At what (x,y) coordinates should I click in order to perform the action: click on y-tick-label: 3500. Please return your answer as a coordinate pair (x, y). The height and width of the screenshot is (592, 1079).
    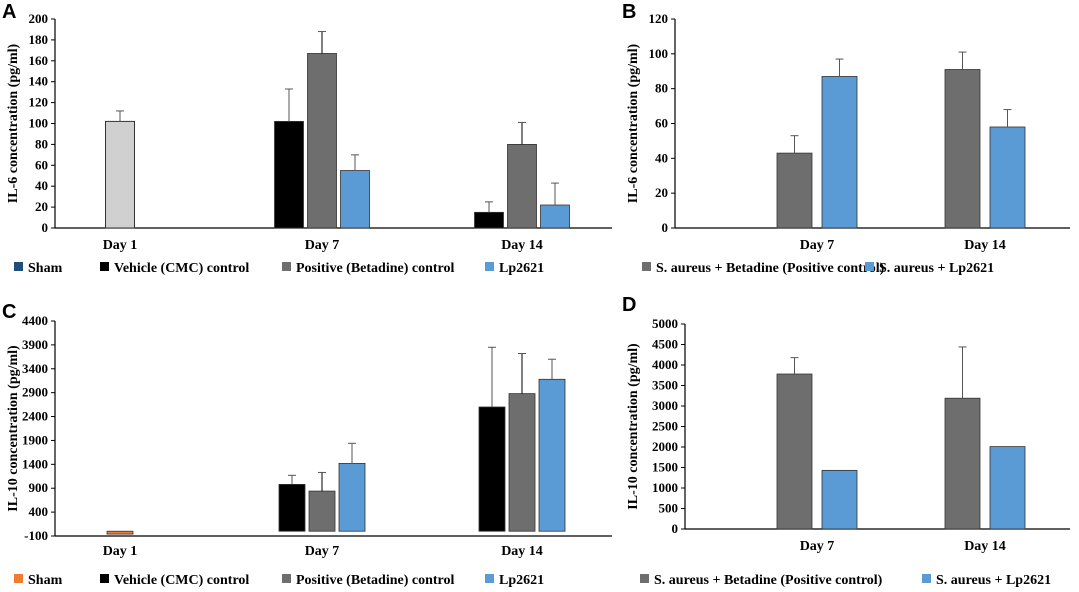
    Looking at the image, I should click on (665, 385).